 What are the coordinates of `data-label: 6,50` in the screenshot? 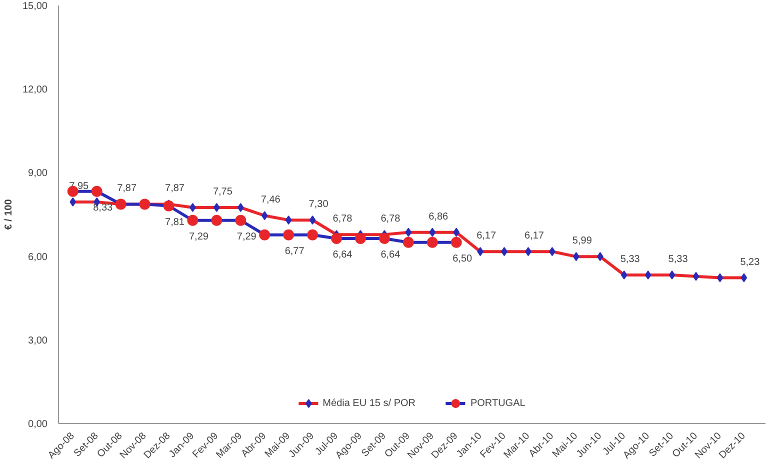 It's located at (462, 258).